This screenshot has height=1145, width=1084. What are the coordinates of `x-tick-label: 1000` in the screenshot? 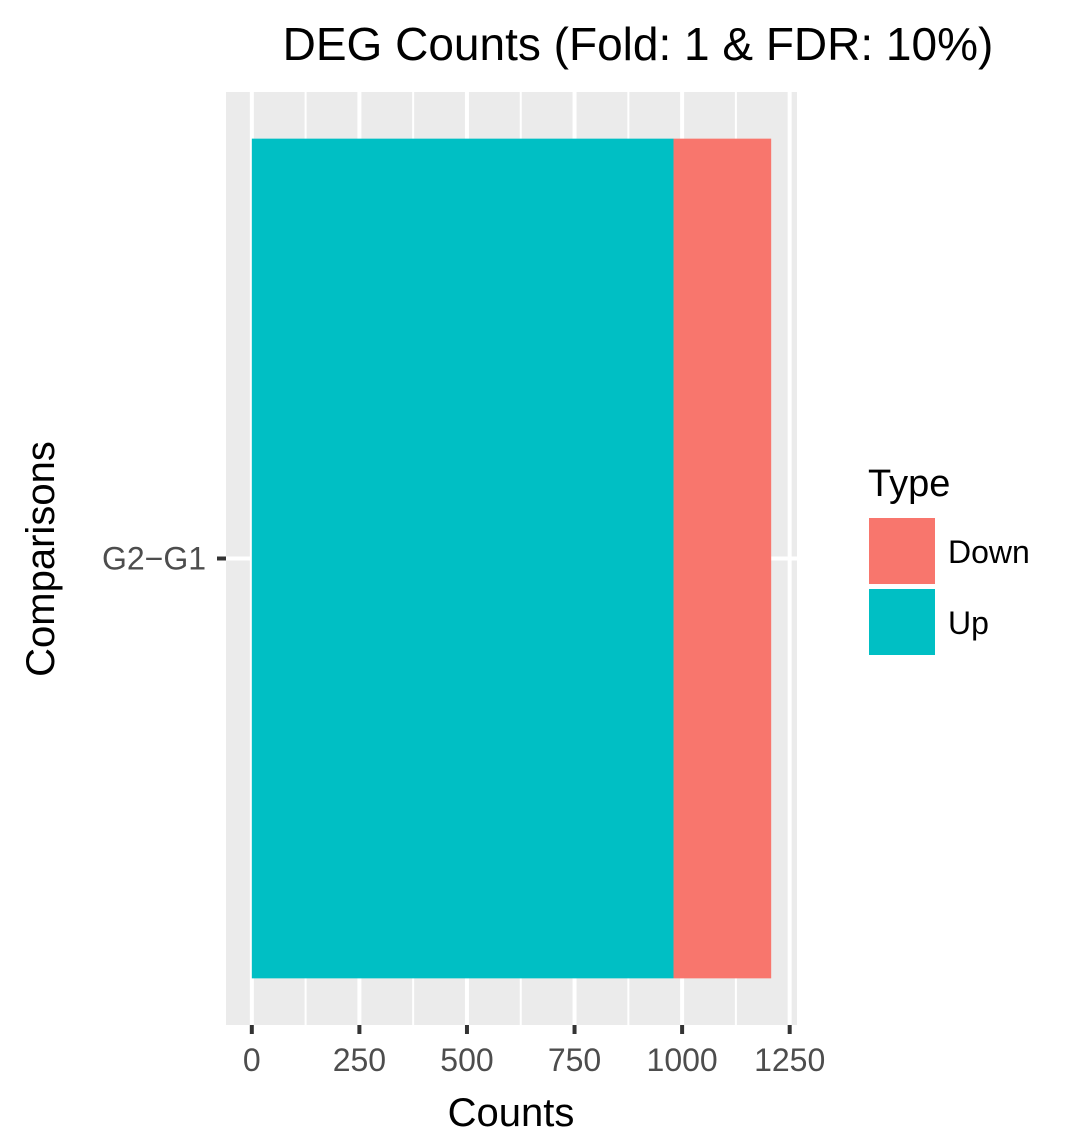 It's located at (682, 1060).